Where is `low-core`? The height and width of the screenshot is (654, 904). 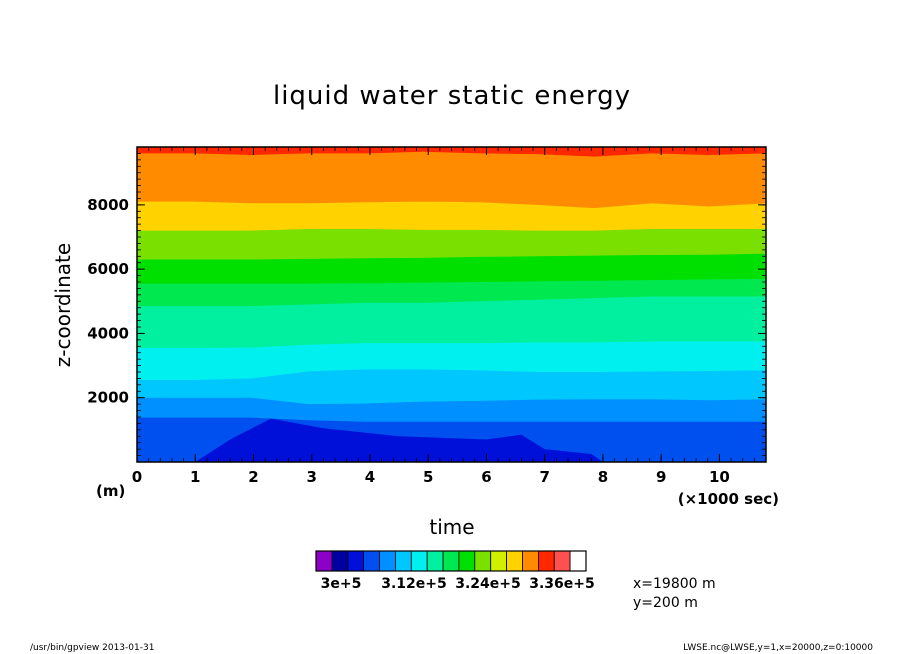
low-core is located at coordinates (399, 440).